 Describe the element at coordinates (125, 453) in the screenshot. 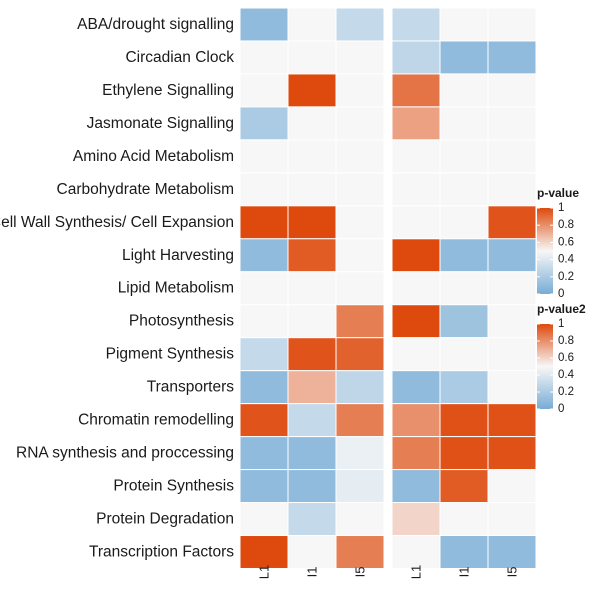

I see `row-label: RNA synthesis and proccessing` at that location.